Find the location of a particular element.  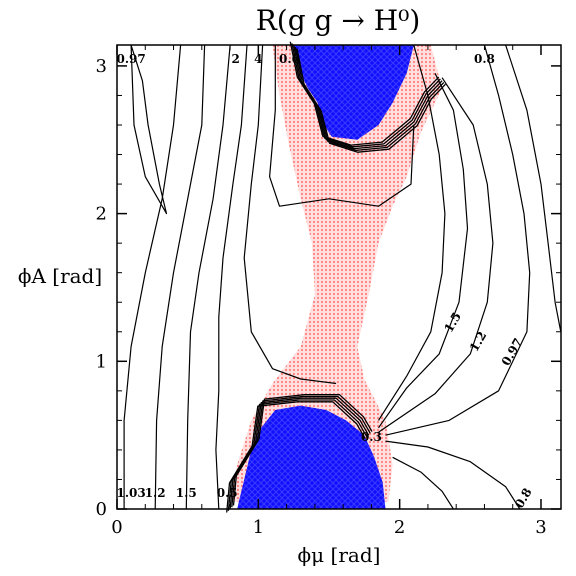

contour-1.2-right is located at coordinates (423, 251).